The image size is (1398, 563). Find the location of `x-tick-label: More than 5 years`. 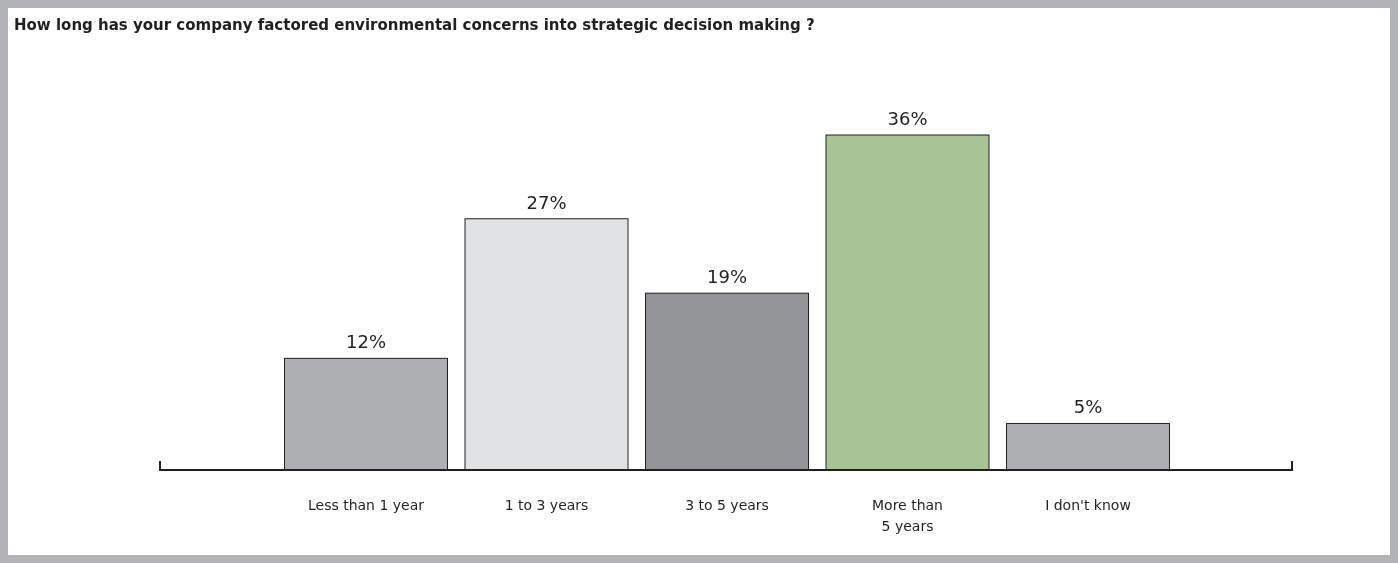

x-tick-label: More than 5 years is located at coordinates (907, 515).